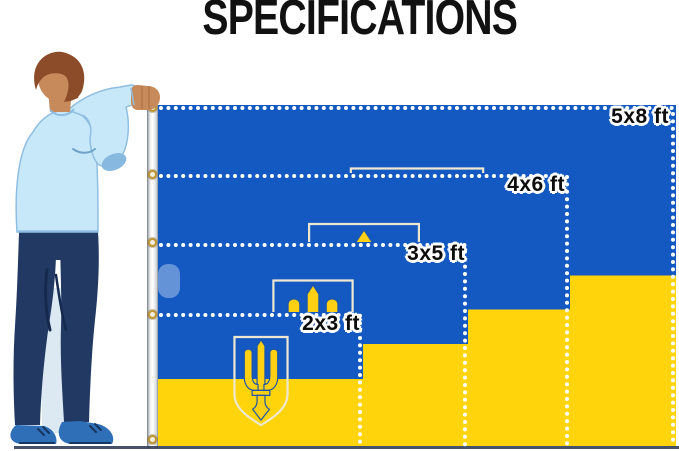 The image size is (679, 451). Describe the element at coordinates (331, 323) in the screenshot. I see `flag-size-label: 2x3 ft` at that location.